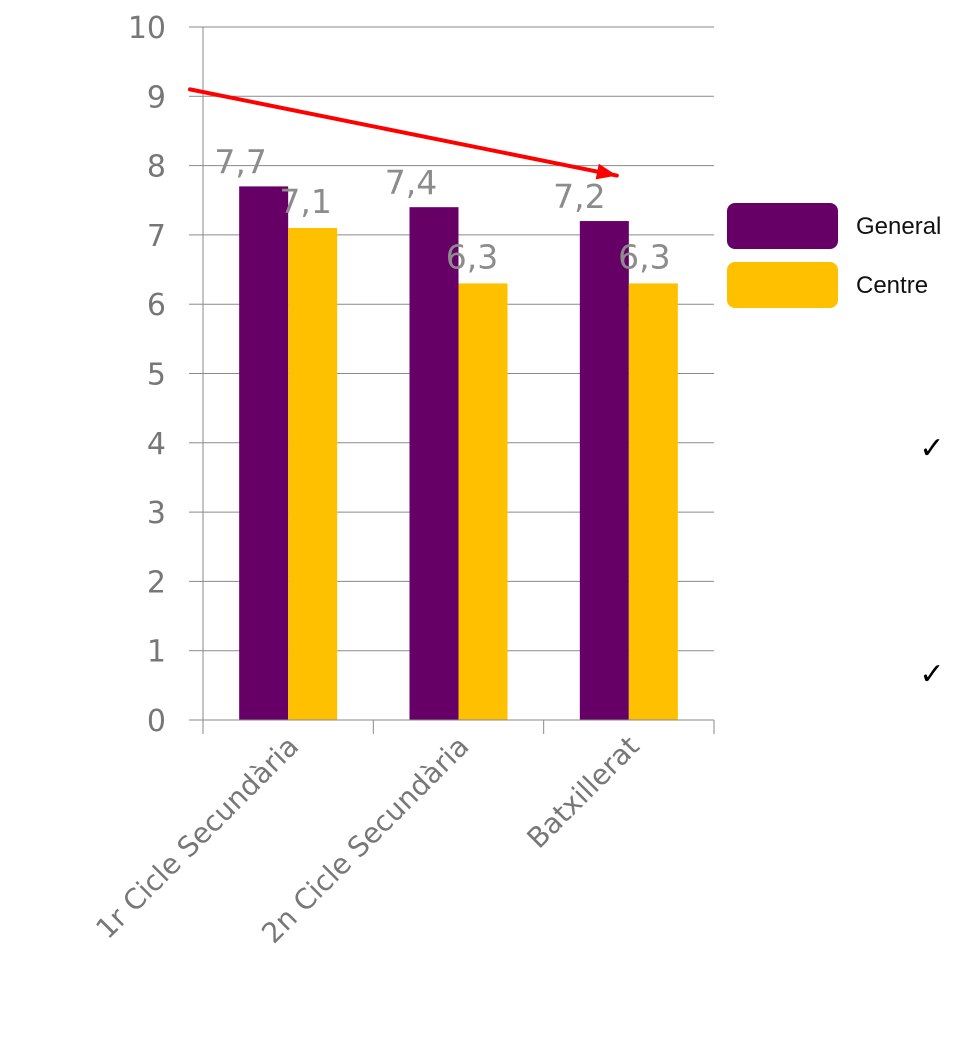 This screenshot has width=977, height=1055. What do you see at coordinates (834, 255) in the screenshot?
I see `legend: General Centre` at bounding box center [834, 255].